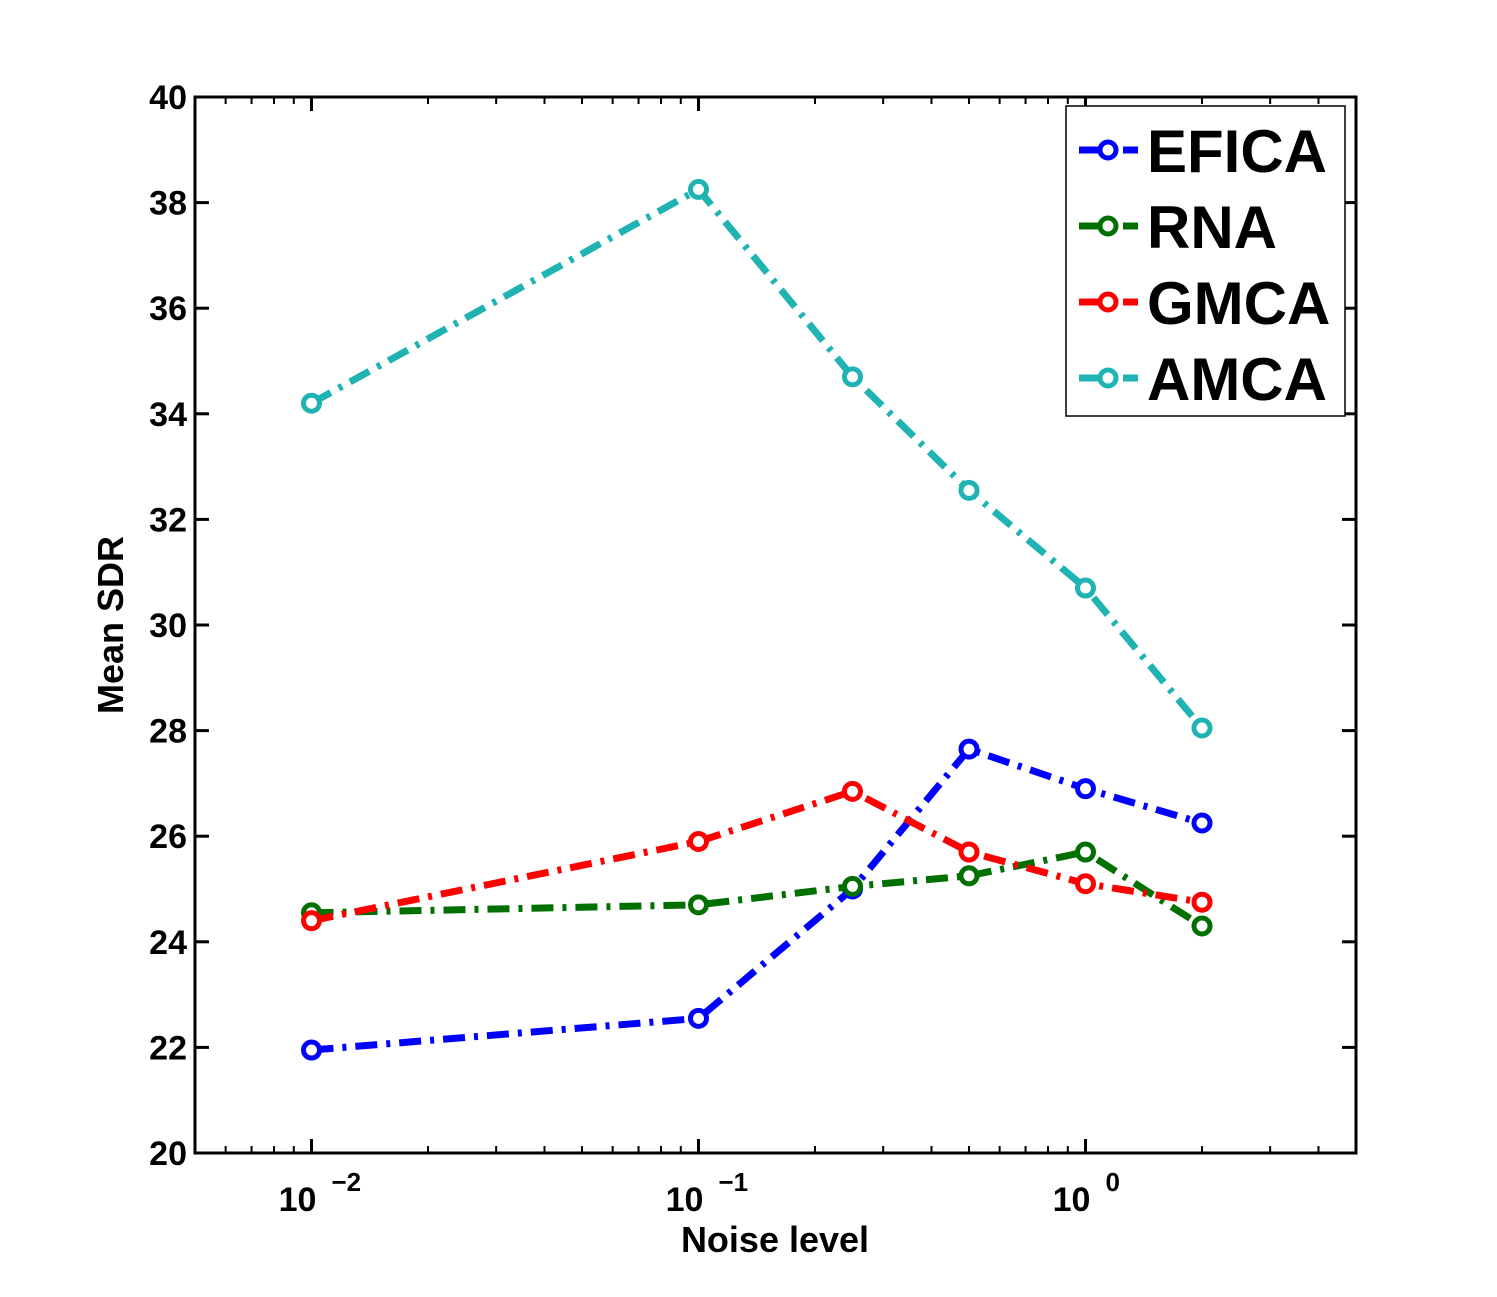  I want to click on legend-entry: EFICA, so click(1203, 151).